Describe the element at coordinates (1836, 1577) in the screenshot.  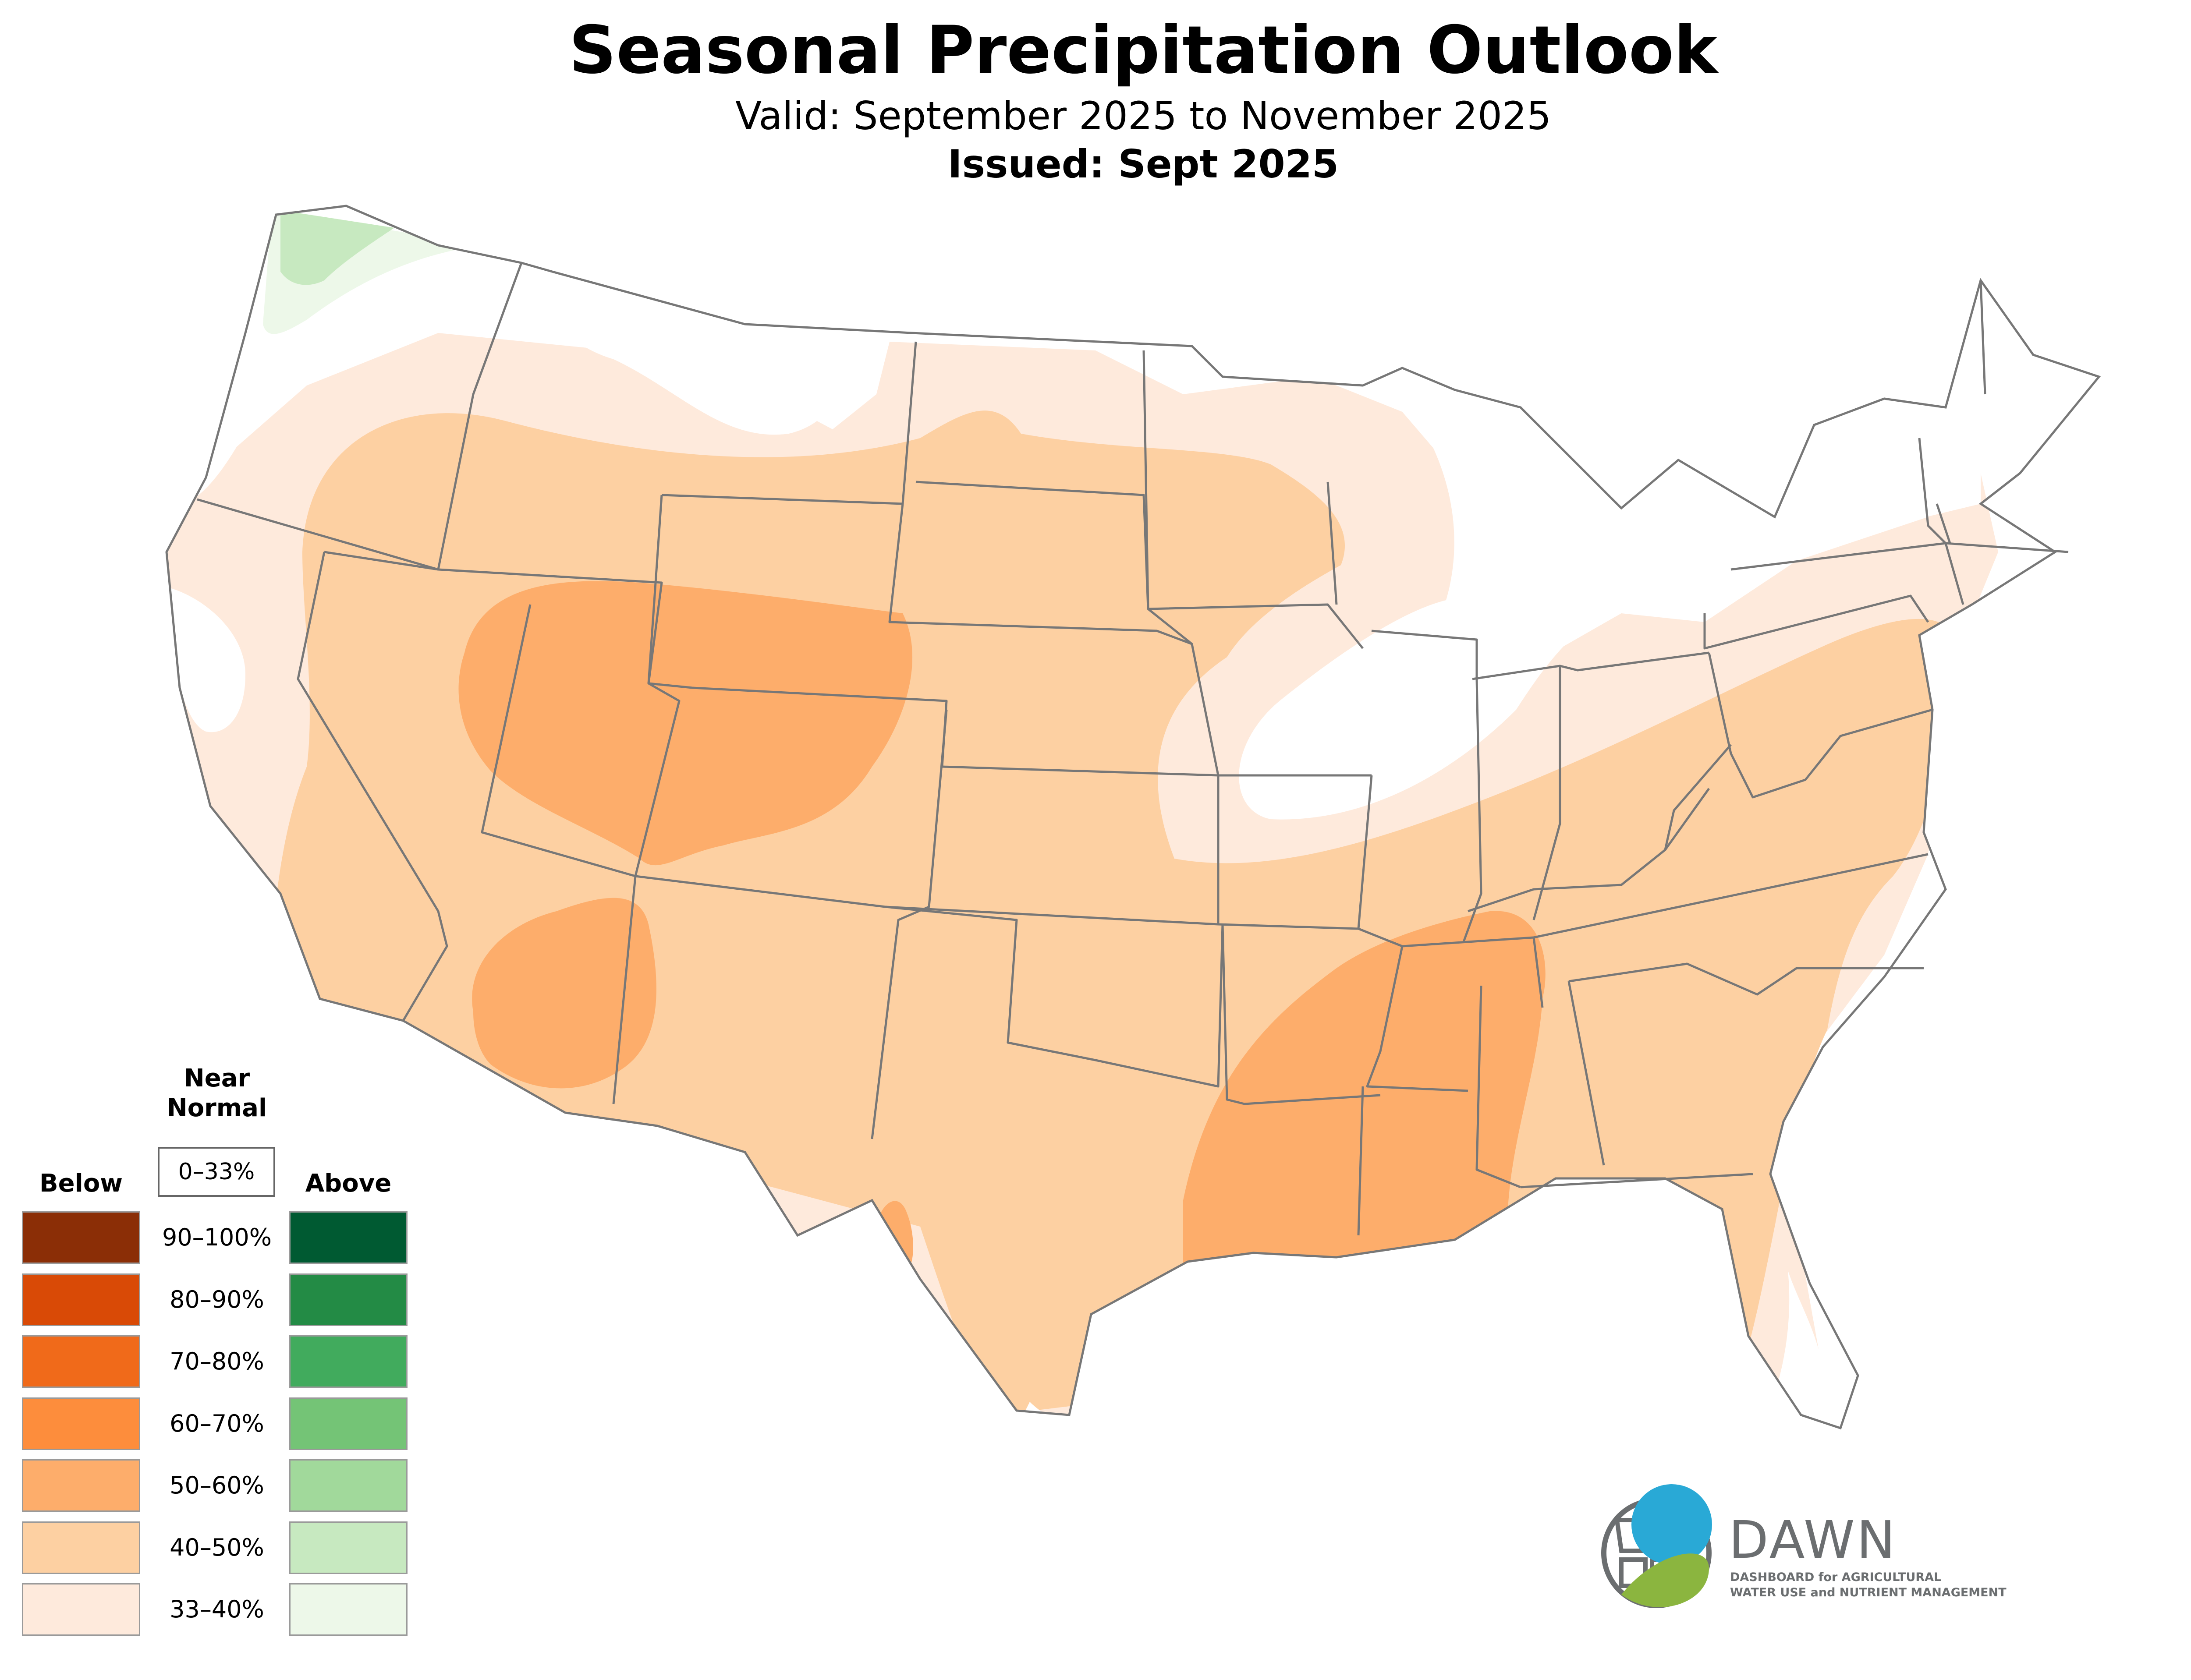
I see `dawn-logo-line-1: DASHBOARD for AGRICULTURAL` at that location.